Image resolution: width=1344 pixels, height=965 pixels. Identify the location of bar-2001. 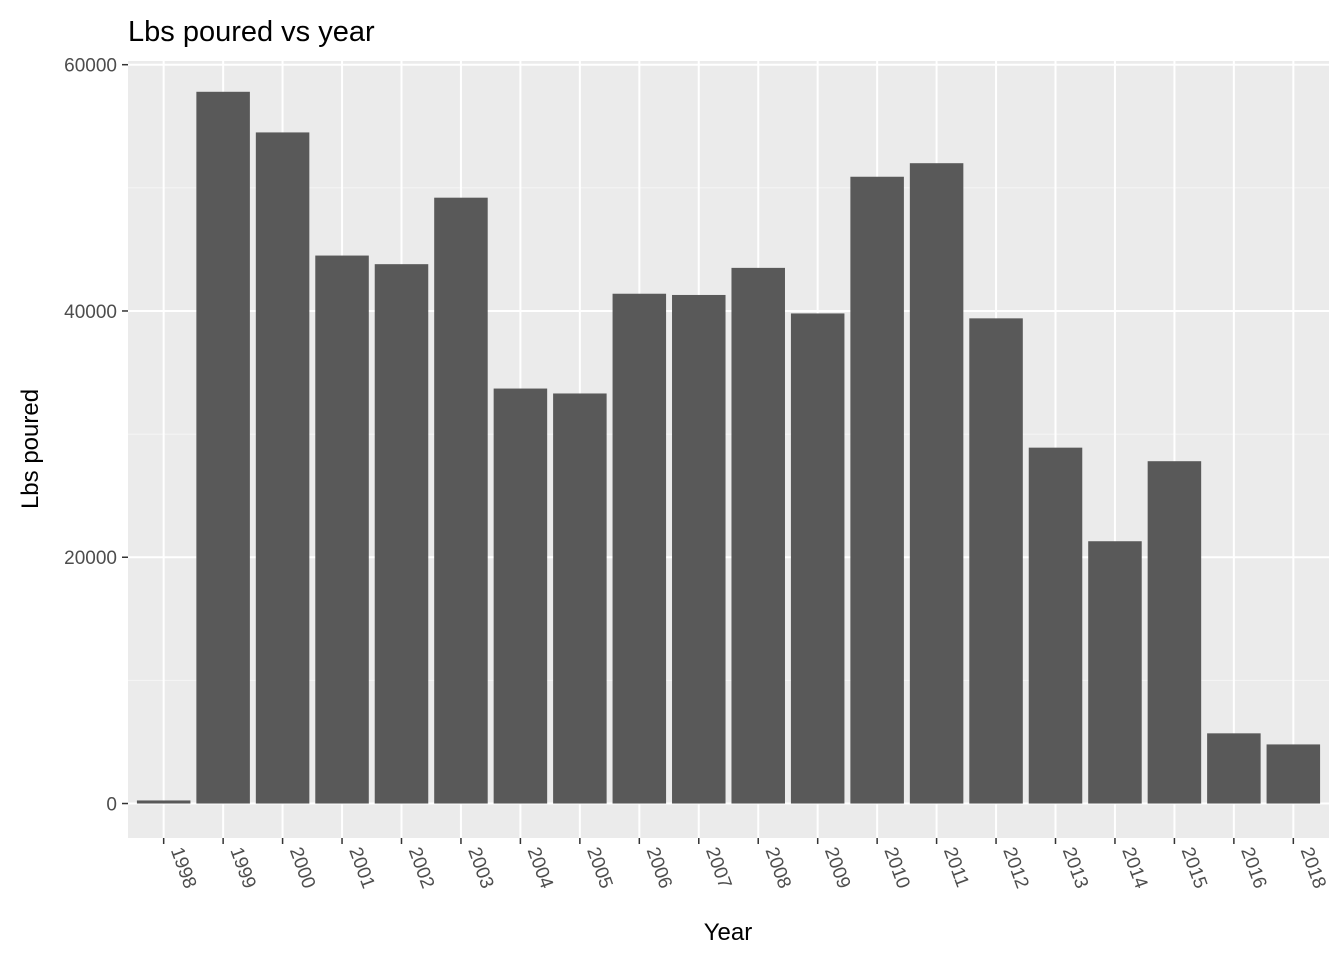
(342, 529).